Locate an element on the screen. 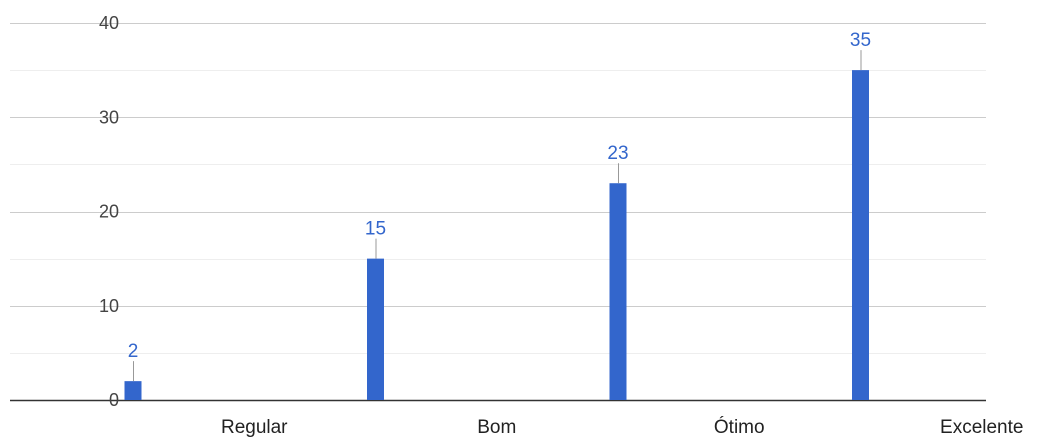  y-tick-label: 20 is located at coordinates (109, 212).